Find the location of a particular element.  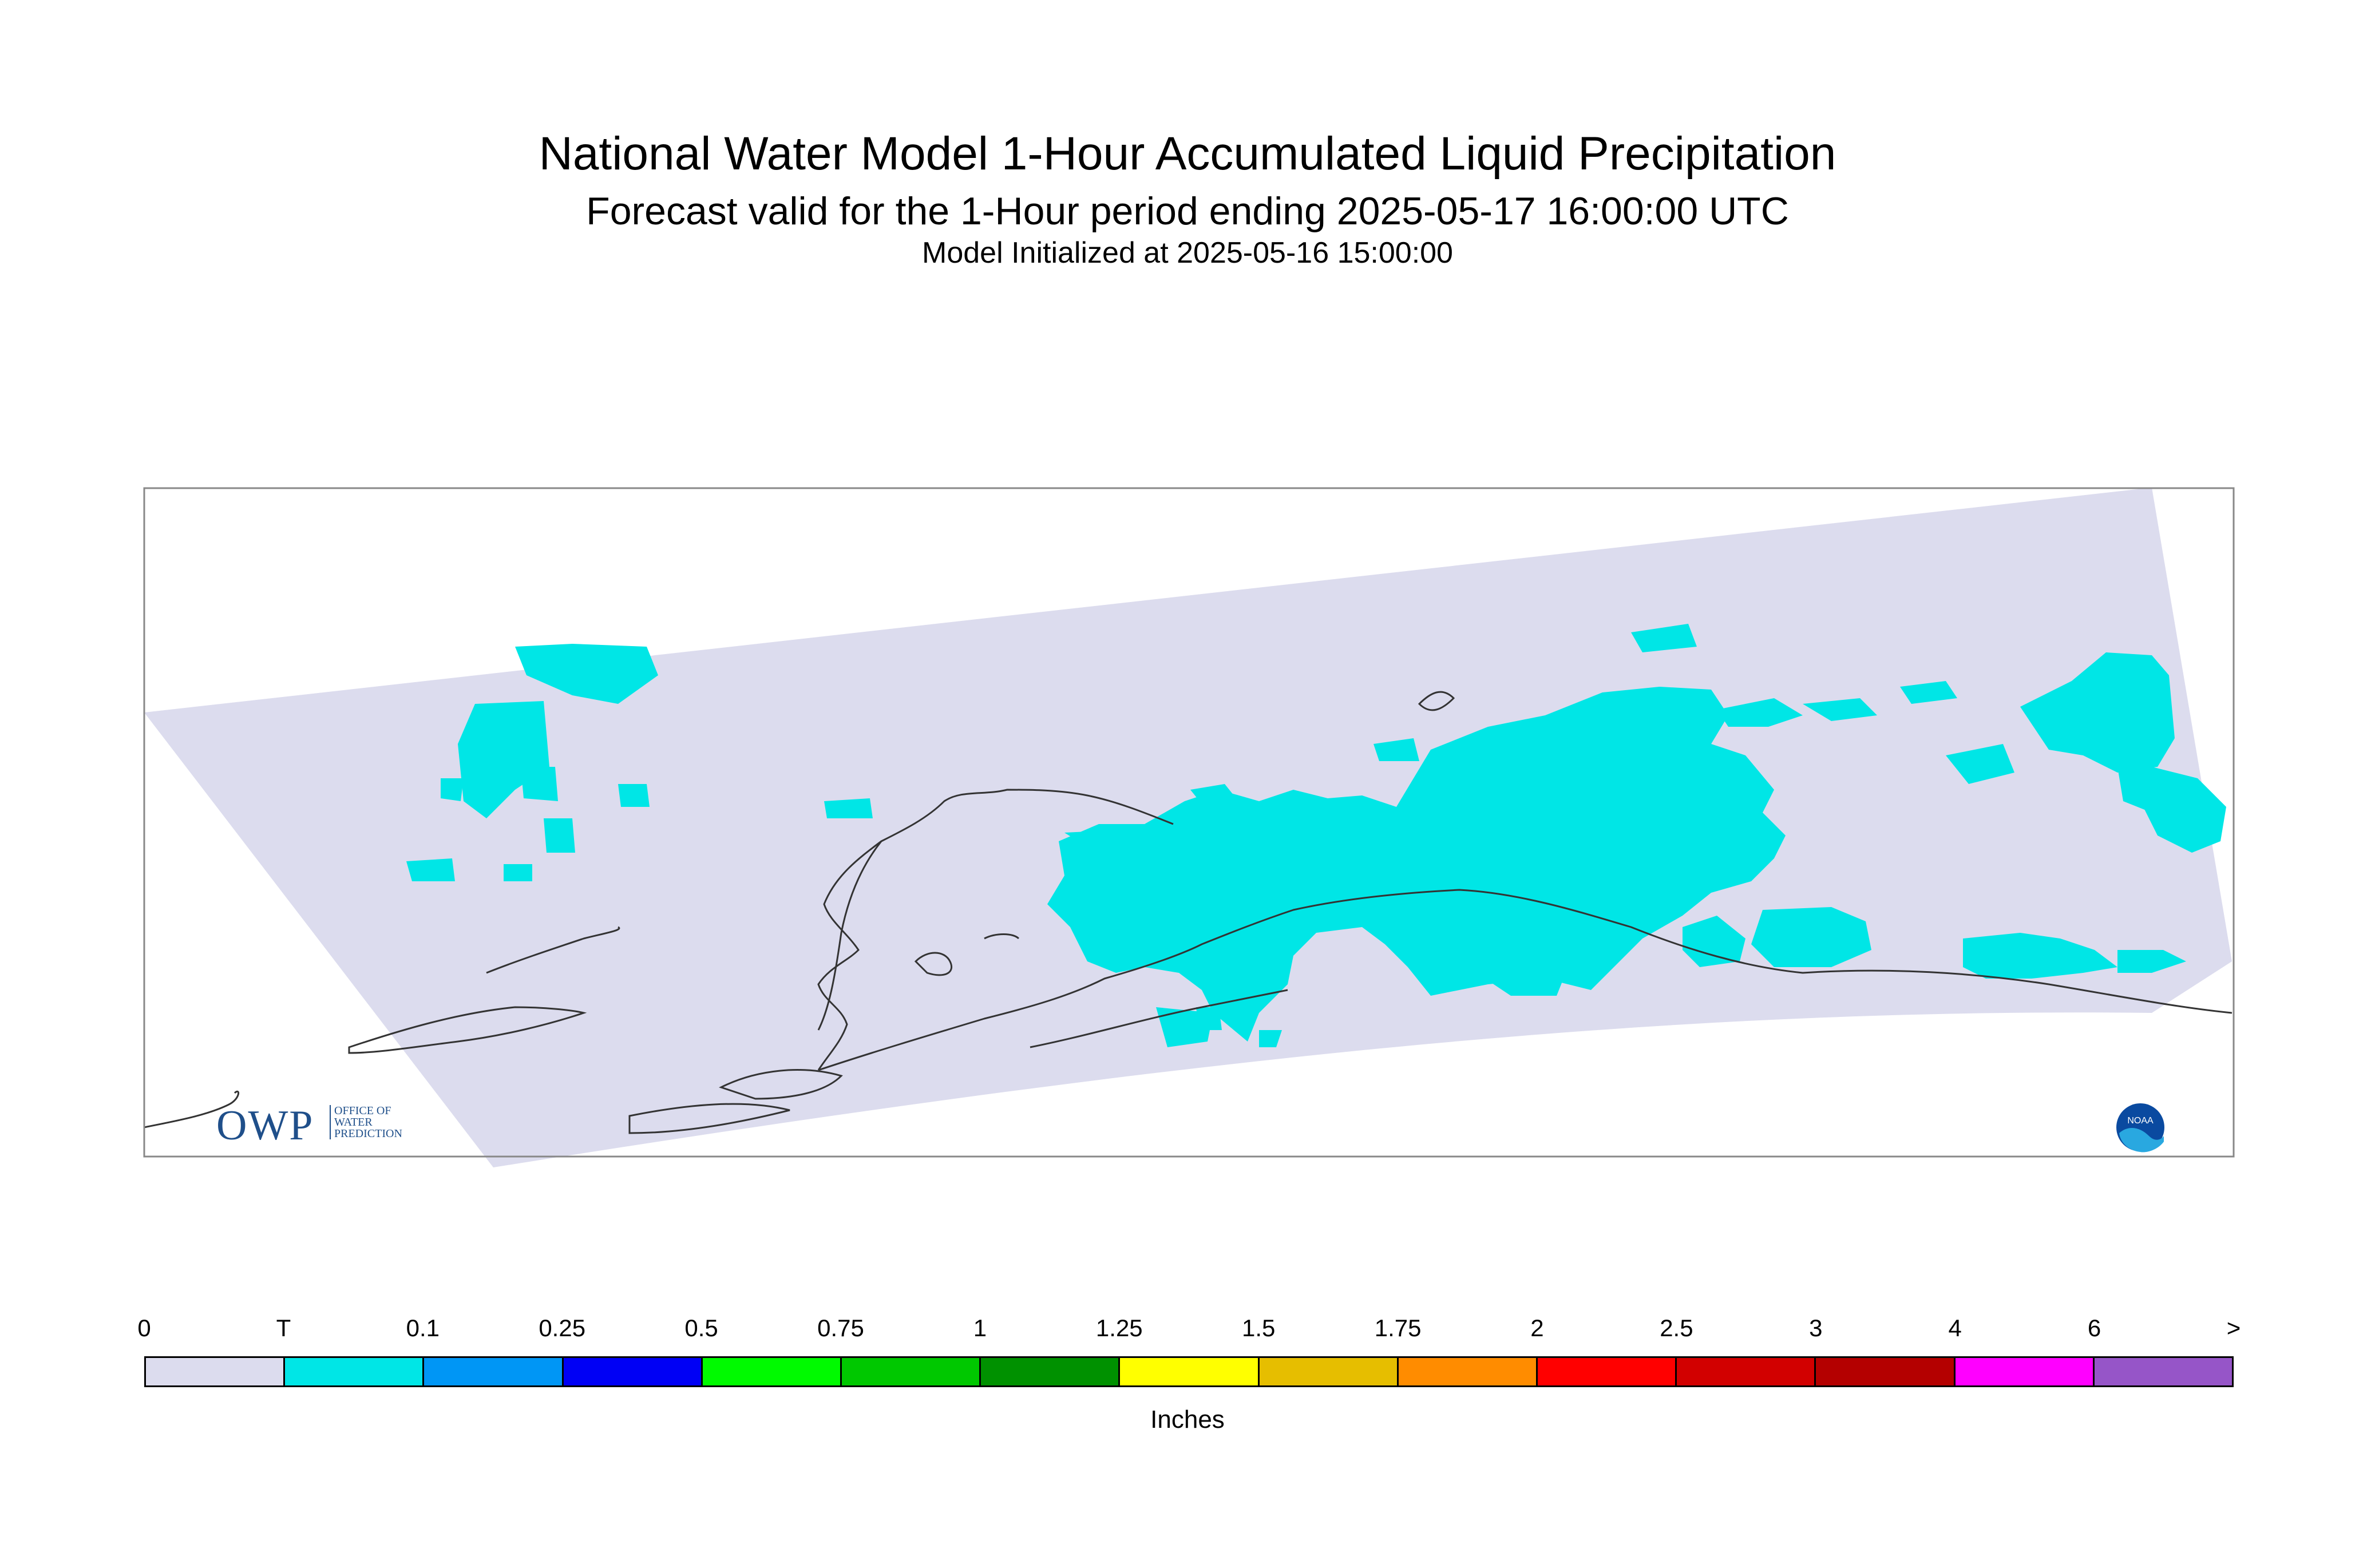

legend-unit-label: Inches is located at coordinates (1187, 1419).